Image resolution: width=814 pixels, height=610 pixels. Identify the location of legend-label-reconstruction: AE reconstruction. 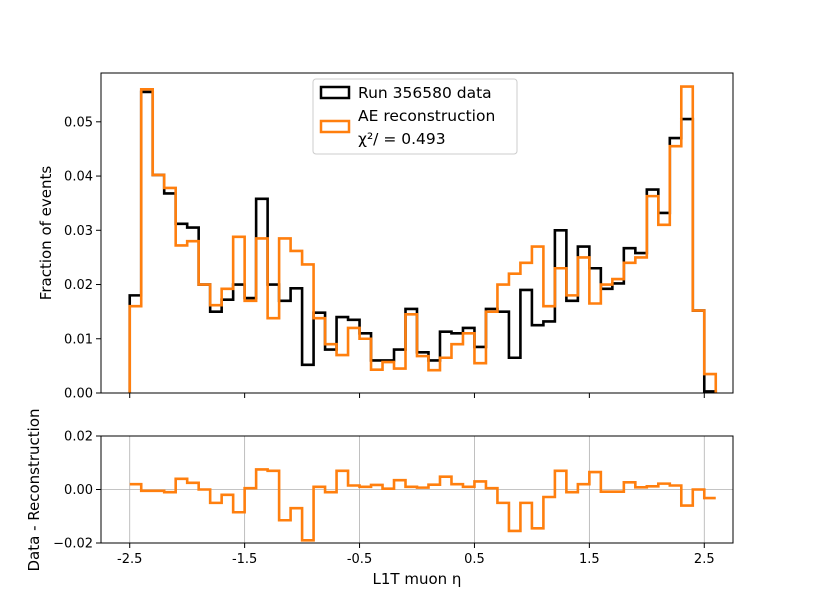
(426, 116).